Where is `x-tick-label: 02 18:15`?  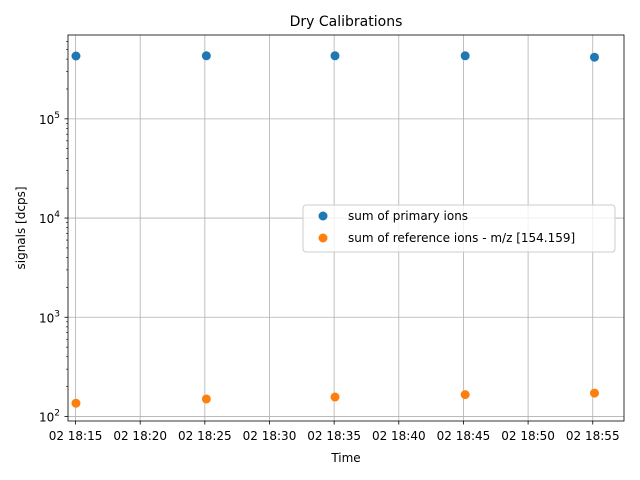
x-tick-label: 02 18:15 is located at coordinates (76, 436).